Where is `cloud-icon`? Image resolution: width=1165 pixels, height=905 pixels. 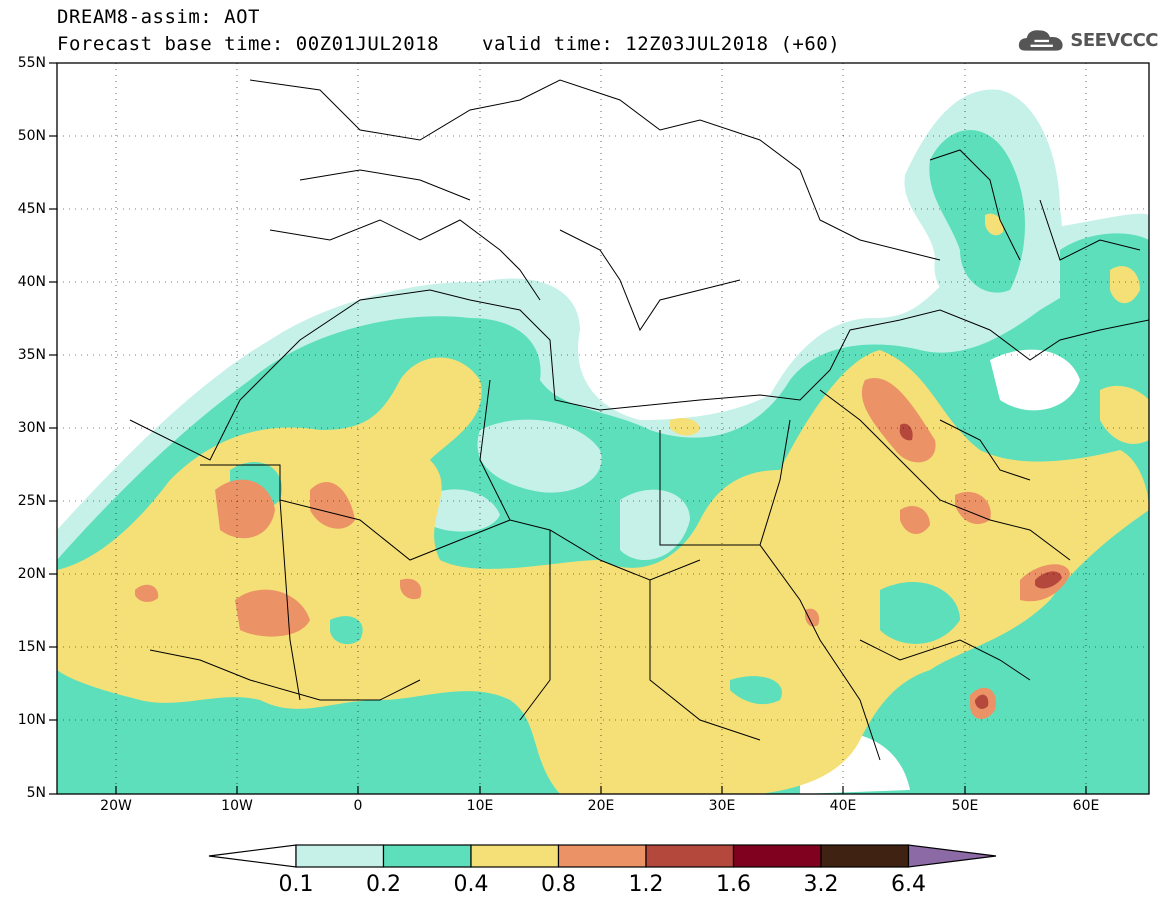
cloud-icon is located at coordinates (1040, 40).